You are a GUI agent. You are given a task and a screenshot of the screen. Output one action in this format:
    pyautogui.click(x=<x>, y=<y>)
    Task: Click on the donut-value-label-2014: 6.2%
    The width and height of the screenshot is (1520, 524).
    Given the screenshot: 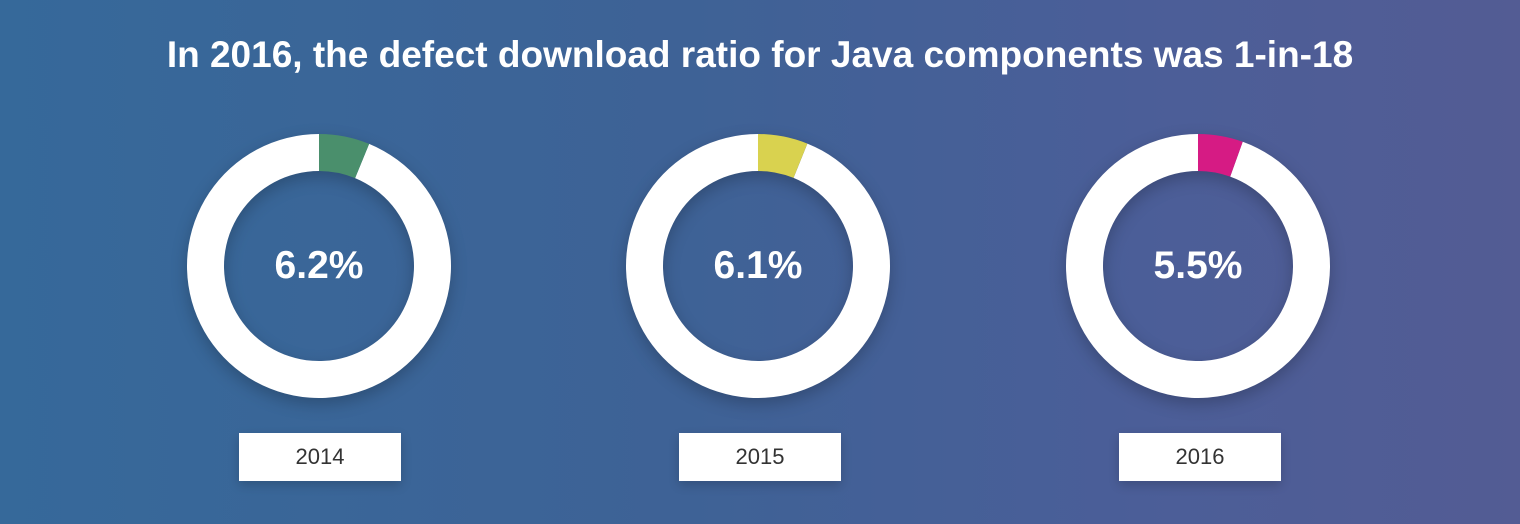 What is the action you would take?
    pyautogui.click(x=319, y=265)
    